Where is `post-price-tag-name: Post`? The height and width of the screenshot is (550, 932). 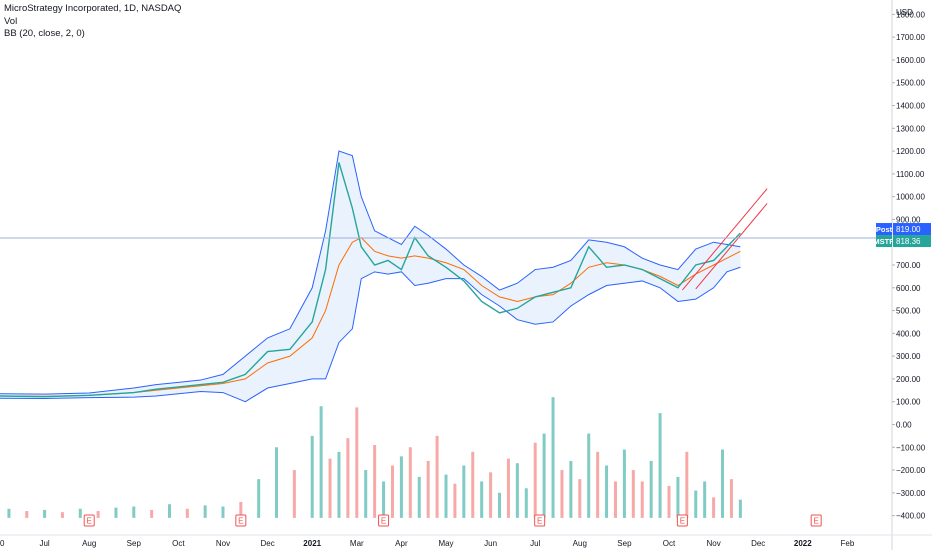 post-price-tag-name: Post is located at coordinates (884, 229).